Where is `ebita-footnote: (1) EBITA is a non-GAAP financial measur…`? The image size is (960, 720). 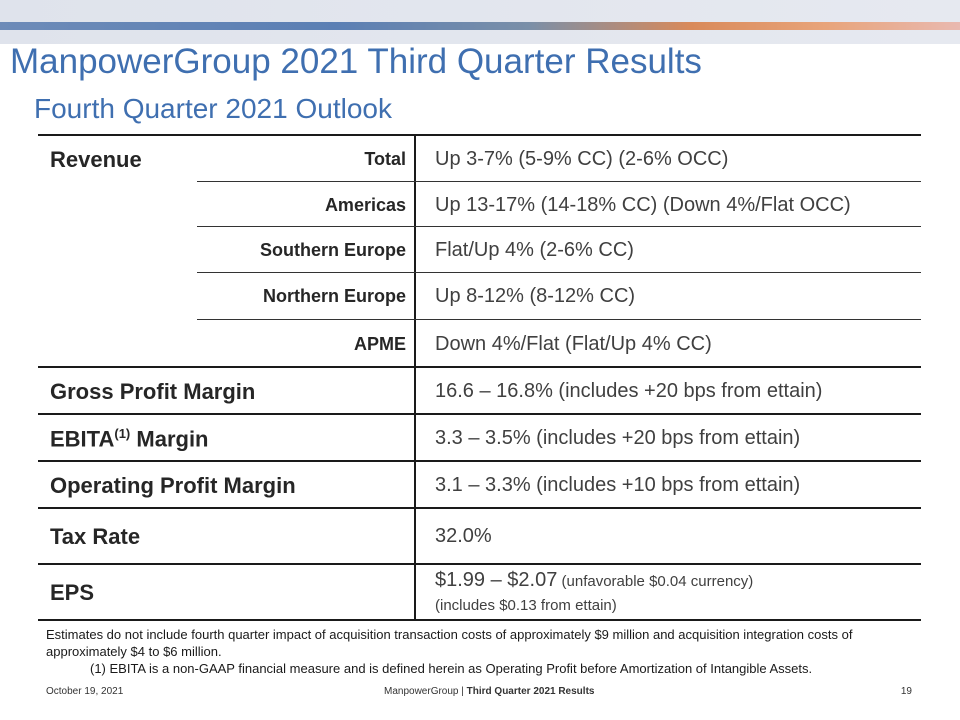
ebita-footnote: (1) EBITA is a non-GAAP financial measur… is located at coordinates (451, 668).